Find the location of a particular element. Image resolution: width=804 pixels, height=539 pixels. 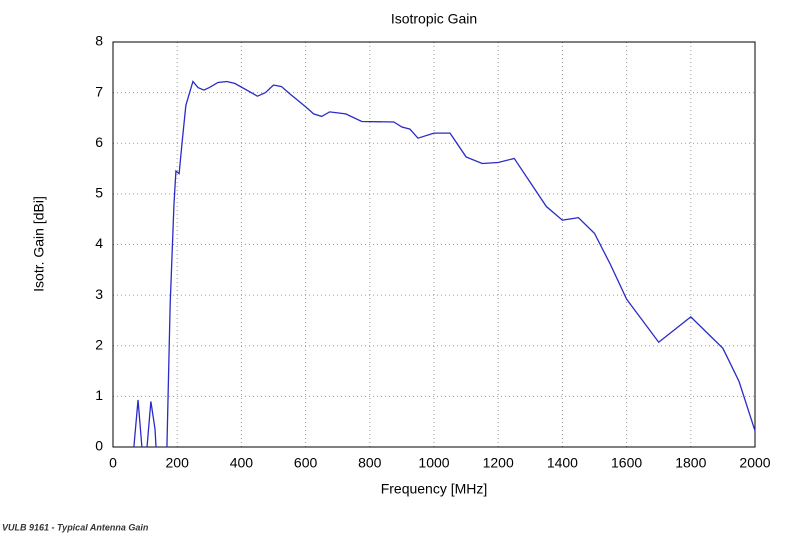

y-tick-label: 5 is located at coordinates (99, 193).